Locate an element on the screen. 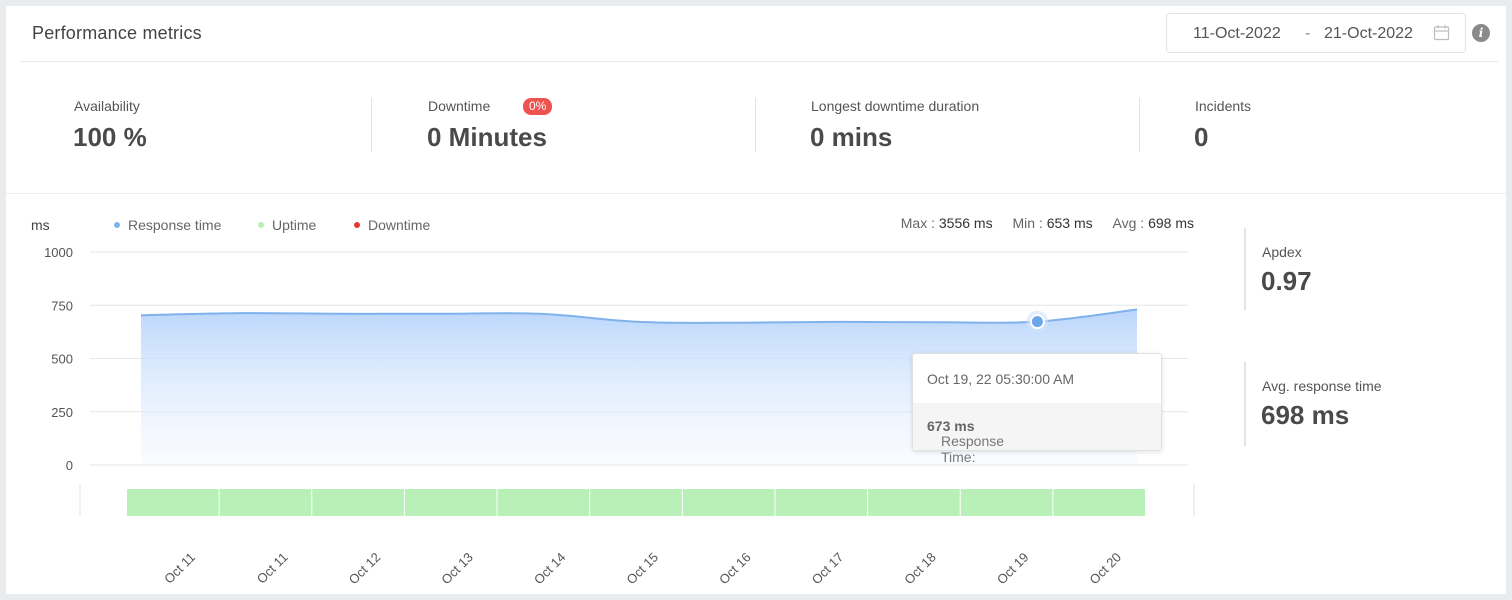 Image resolution: width=1512 pixels, height=600 pixels. avg-response-label: Avg. response time is located at coordinates (1322, 386).